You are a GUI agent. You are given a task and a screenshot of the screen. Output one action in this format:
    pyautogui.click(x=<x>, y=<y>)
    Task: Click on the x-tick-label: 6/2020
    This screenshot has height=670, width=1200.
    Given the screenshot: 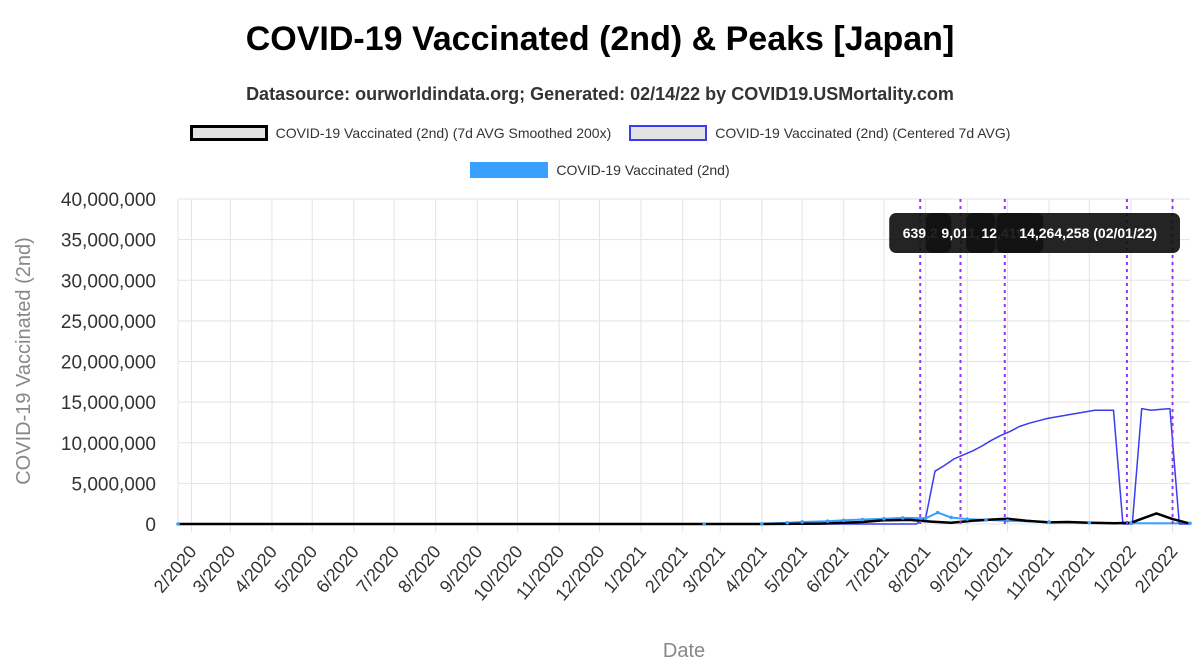 What is the action you would take?
    pyautogui.click(x=337, y=569)
    